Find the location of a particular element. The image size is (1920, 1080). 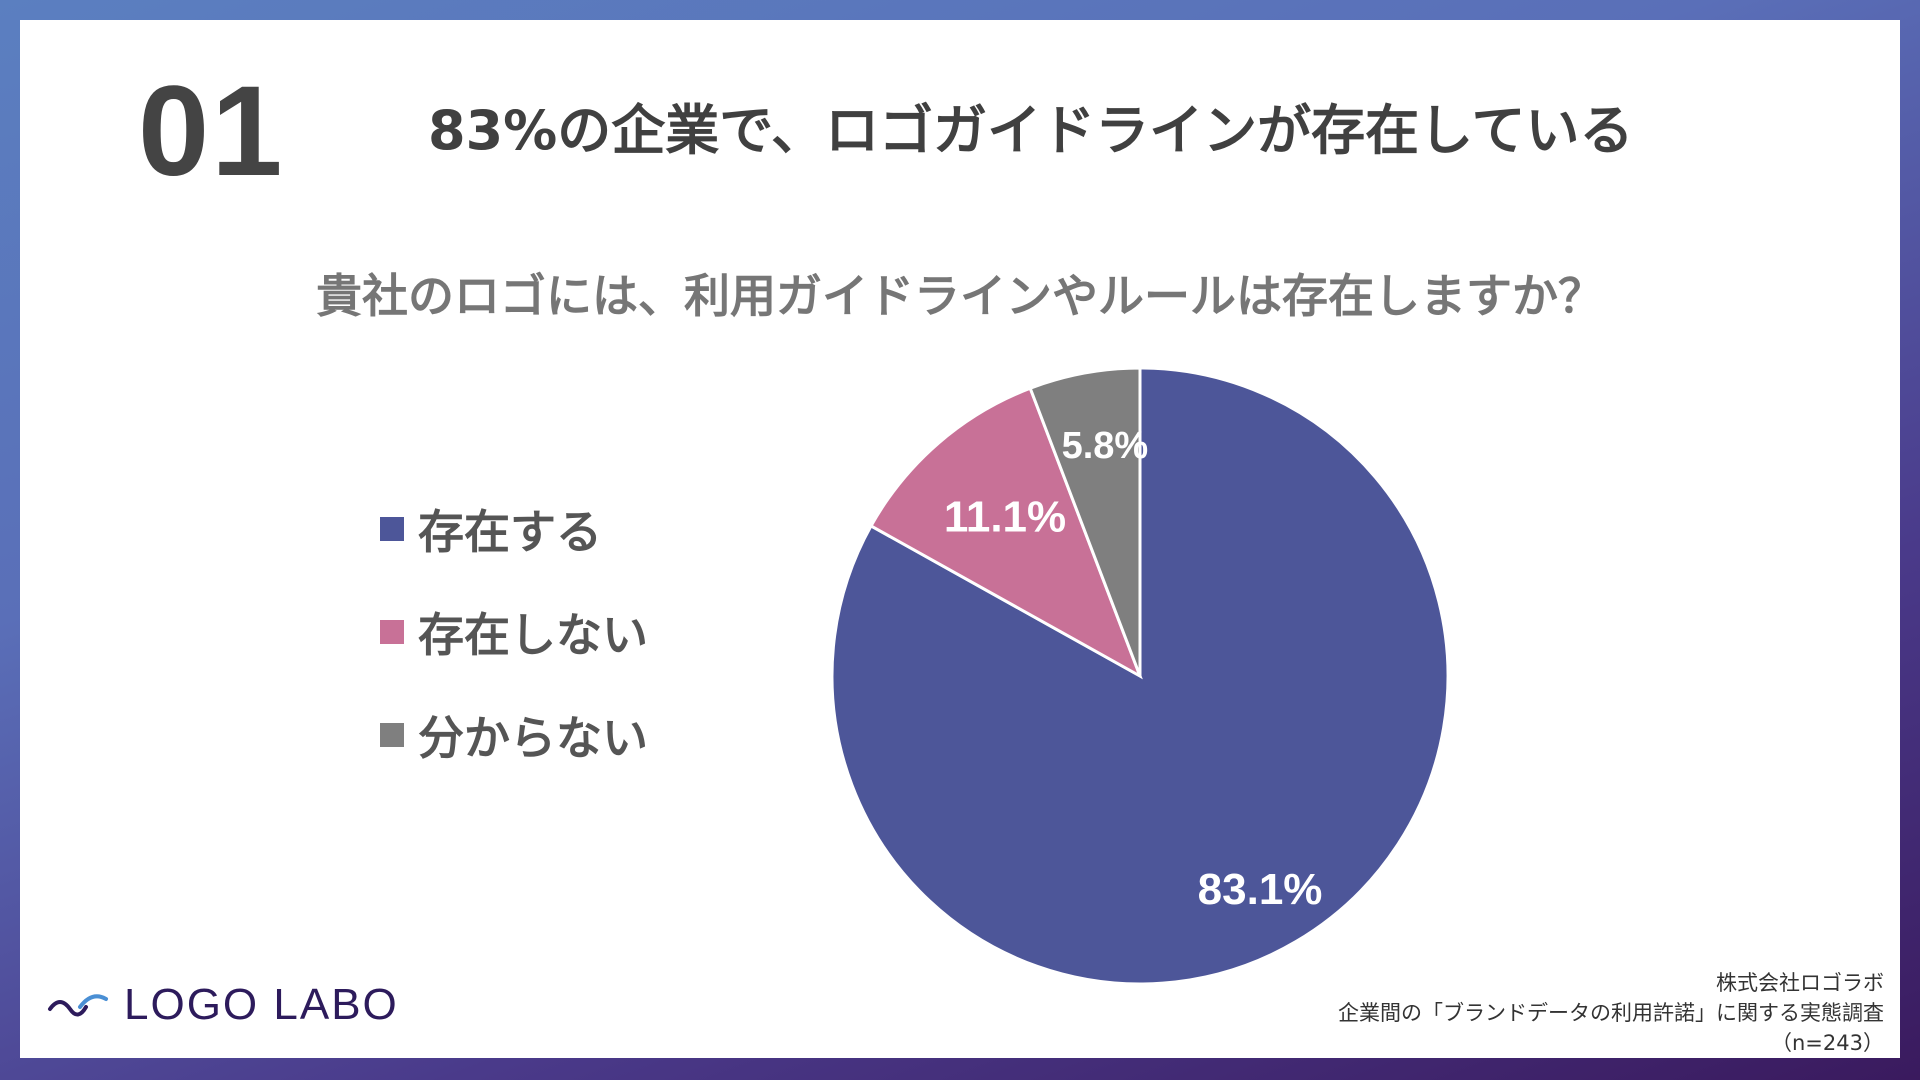

chart-title: 貴社のロゴには、利用ガイドラインやルールは存在しますか？ is located at coordinates (960, 296).